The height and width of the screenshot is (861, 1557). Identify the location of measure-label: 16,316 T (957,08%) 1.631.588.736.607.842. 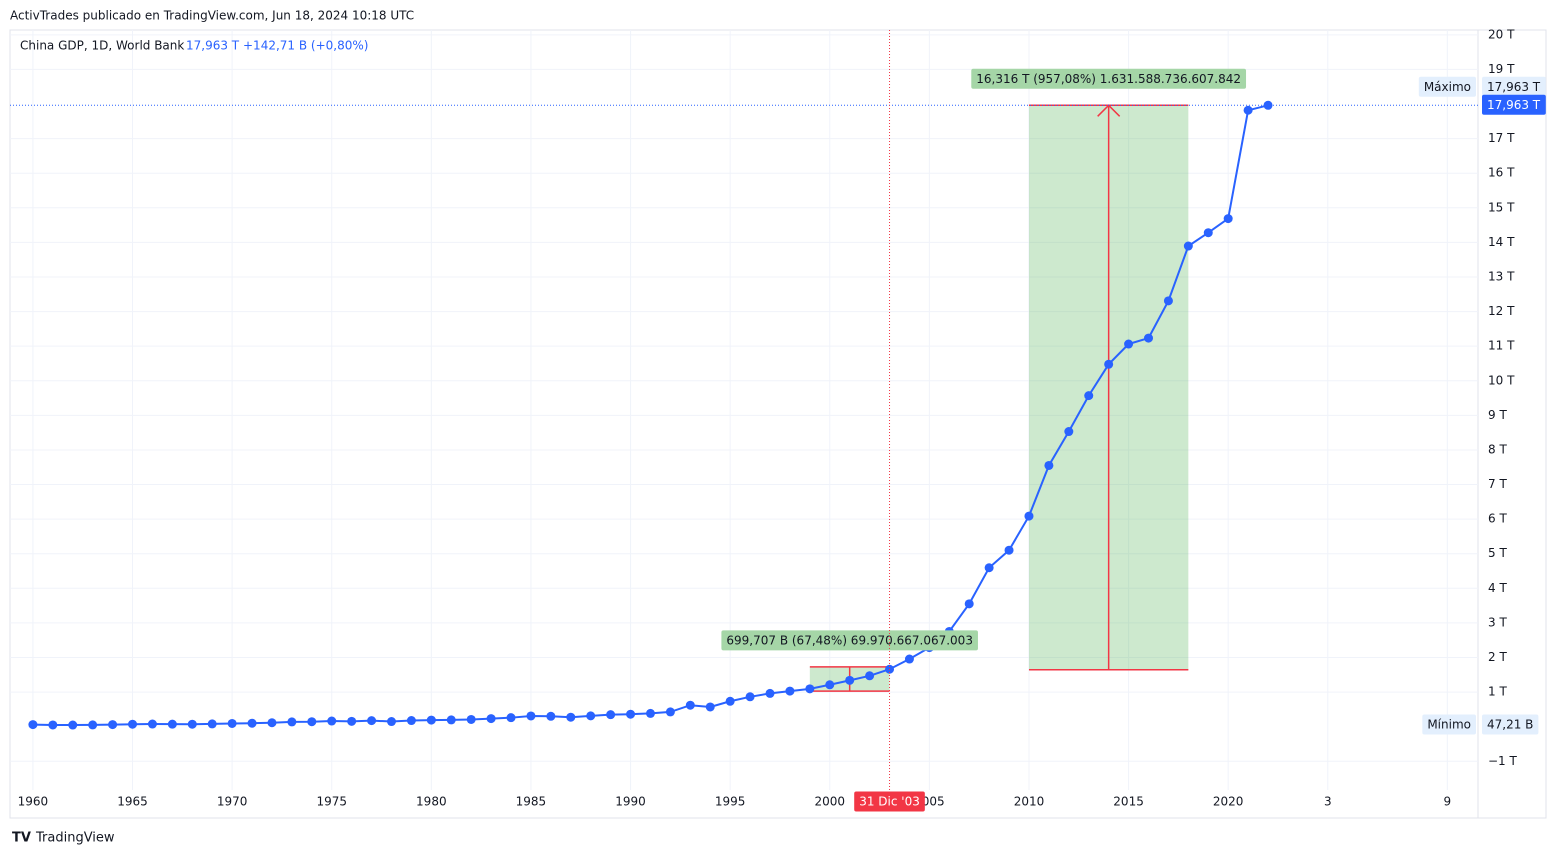
(1108, 79).